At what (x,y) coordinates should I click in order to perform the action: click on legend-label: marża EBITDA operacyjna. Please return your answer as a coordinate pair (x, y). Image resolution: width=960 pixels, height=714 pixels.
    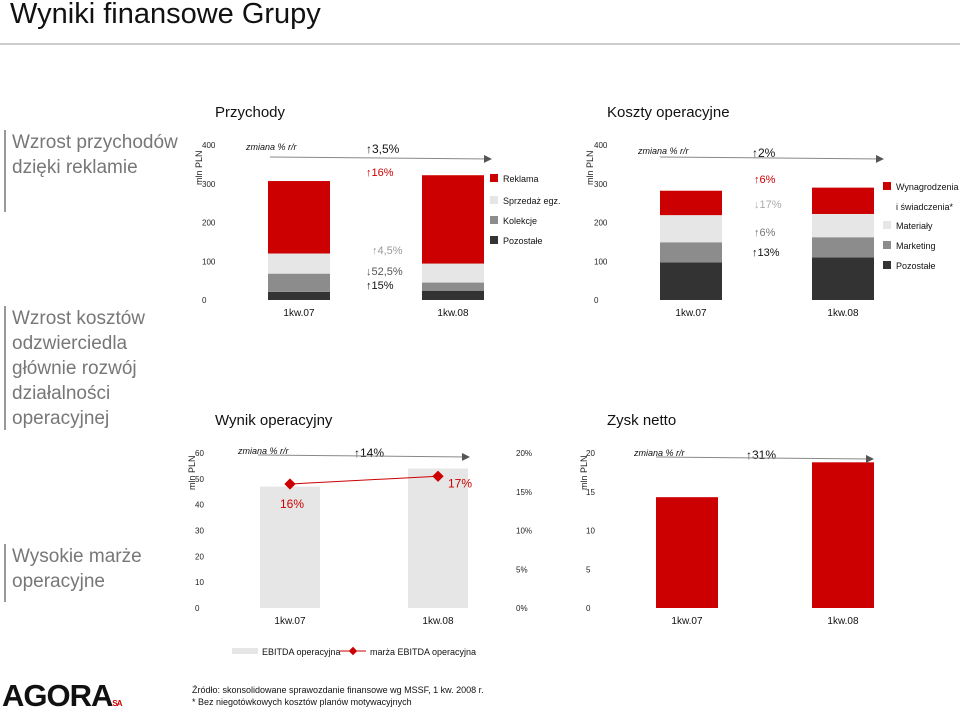
    Looking at the image, I should click on (423, 652).